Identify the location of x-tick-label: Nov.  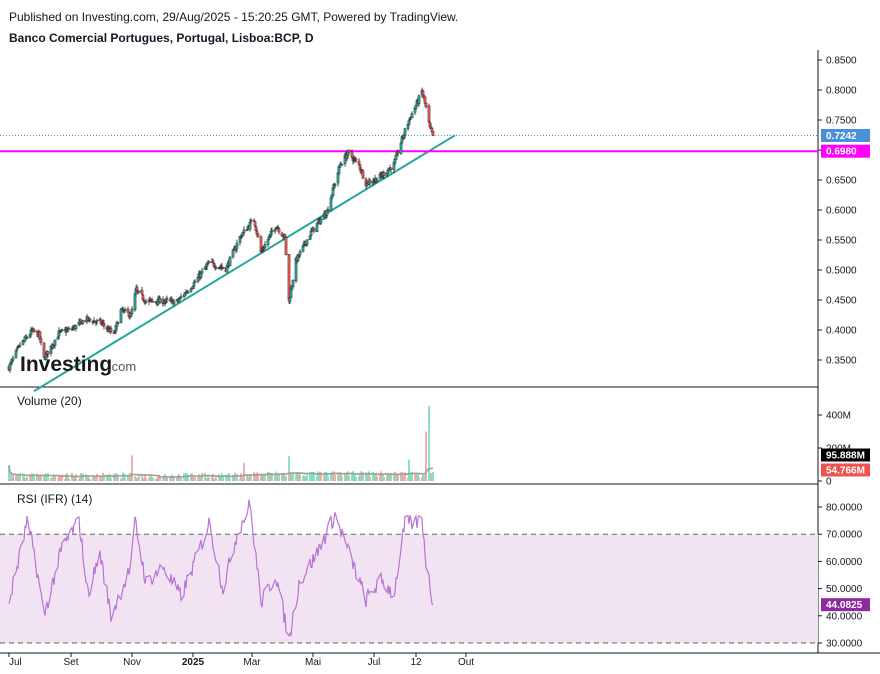
(132, 662).